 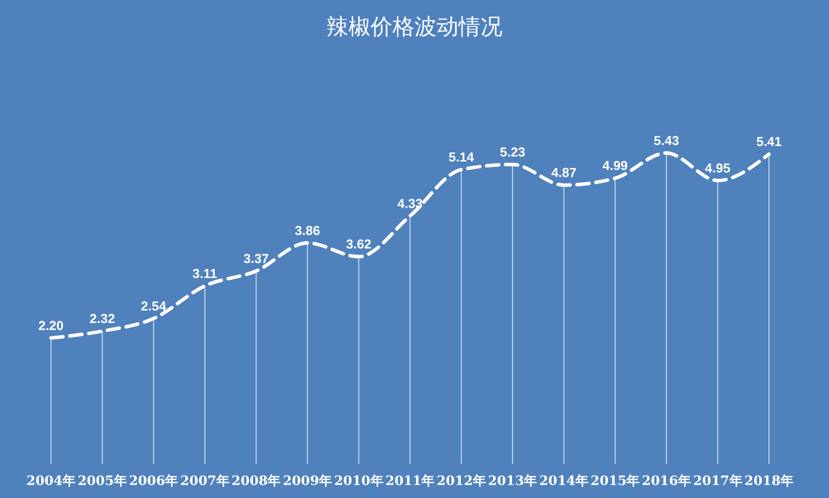 I want to click on x-tick-label: 2009年, so click(x=307, y=481).